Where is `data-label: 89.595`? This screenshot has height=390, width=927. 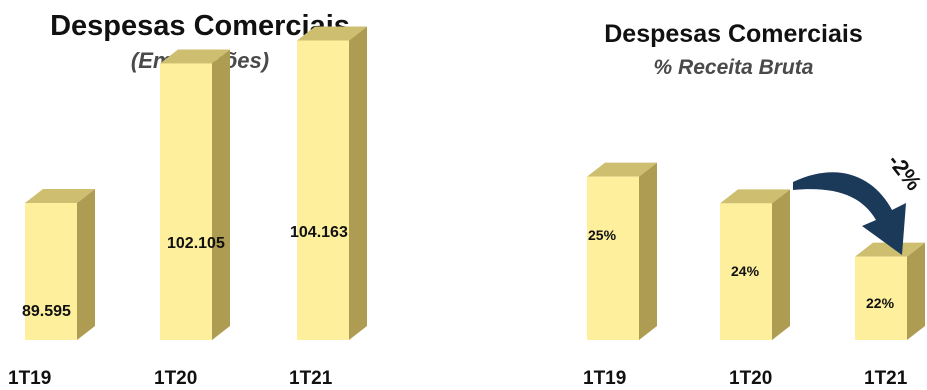 data-label: 89.595 is located at coordinates (46, 311).